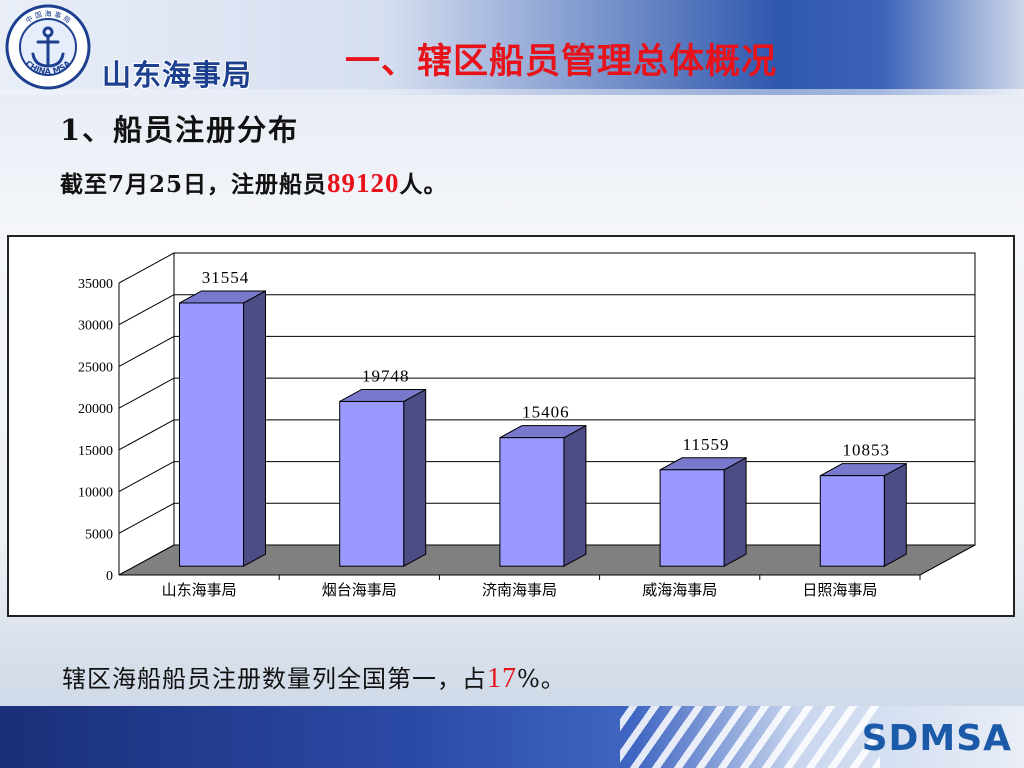 Image resolution: width=1024 pixels, height=768 pixels. What do you see at coordinates (95, 284) in the screenshot?
I see `y-tick-label: 35000` at bounding box center [95, 284].